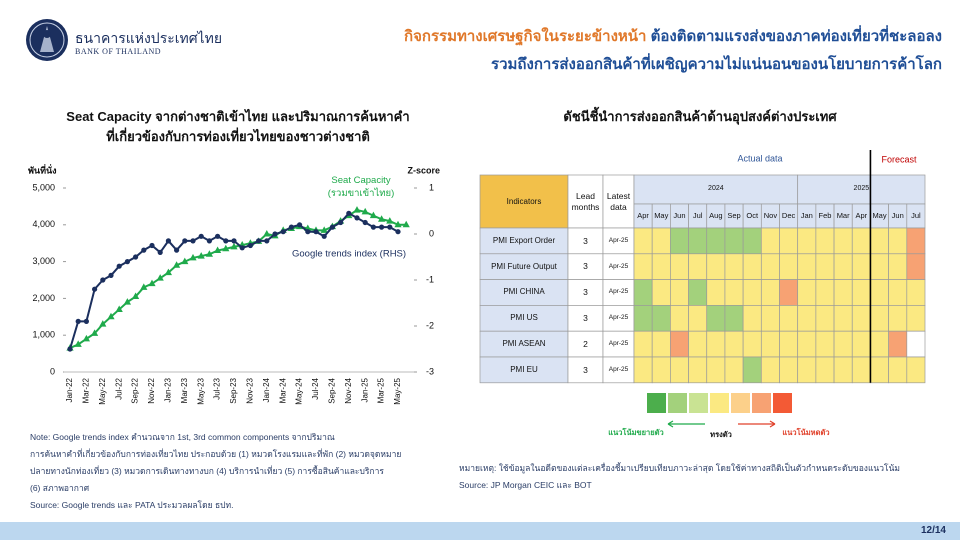 The height and width of the screenshot is (540, 960). Describe the element at coordinates (118, 388) in the screenshot. I see `x-tick-label: Jul-22` at that location.